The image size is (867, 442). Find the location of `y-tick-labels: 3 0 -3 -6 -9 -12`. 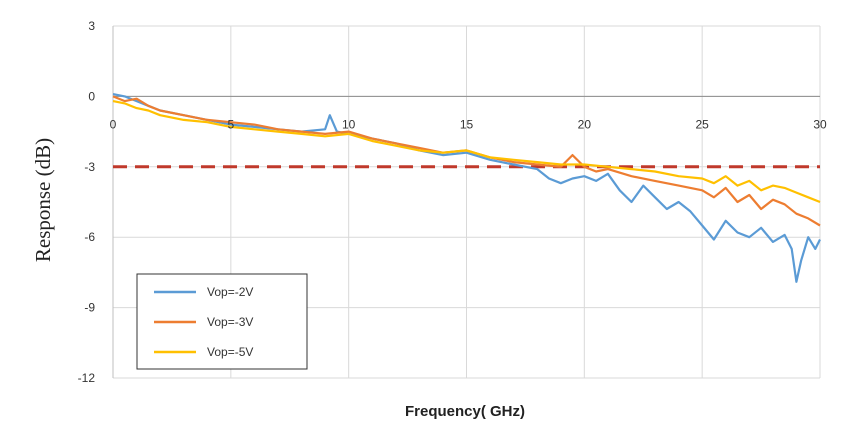

y-tick-labels: 3 0 -3 -6 -9 -12 is located at coordinates (87, 202).